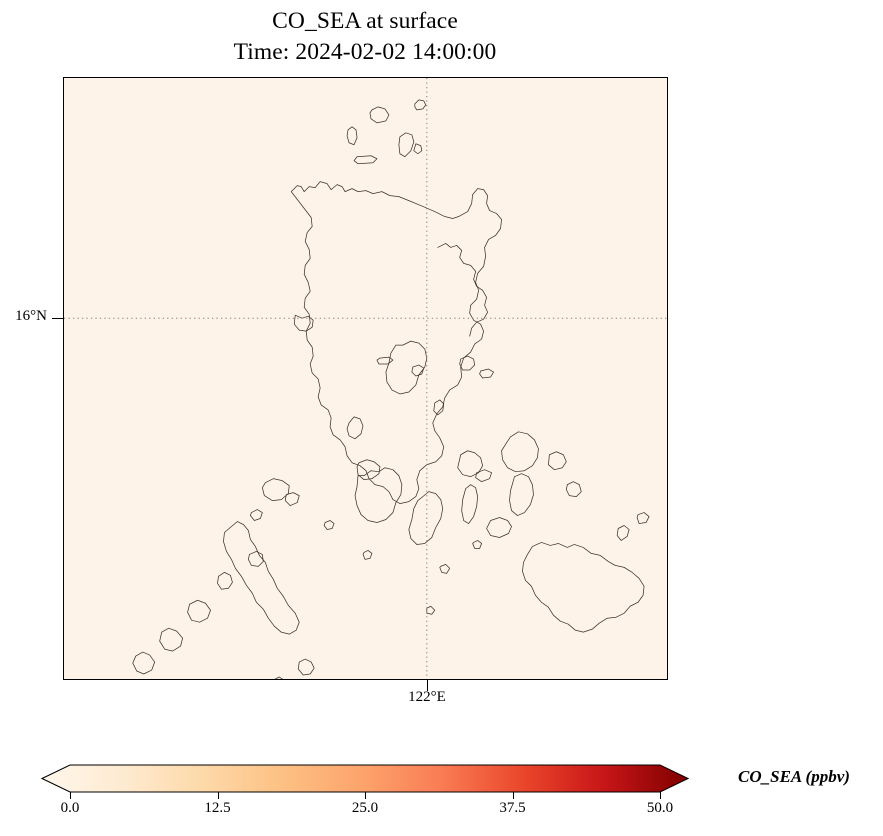 This screenshot has width=883, height=836. I want to click on colorbar, so click(363, 779).